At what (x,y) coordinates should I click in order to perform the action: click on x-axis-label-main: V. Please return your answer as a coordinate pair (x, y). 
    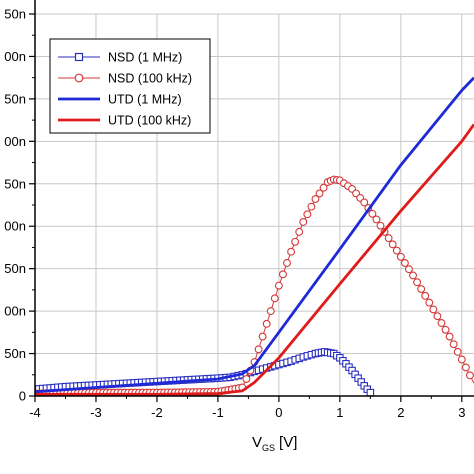
    Looking at the image, I should click on (257, 442).